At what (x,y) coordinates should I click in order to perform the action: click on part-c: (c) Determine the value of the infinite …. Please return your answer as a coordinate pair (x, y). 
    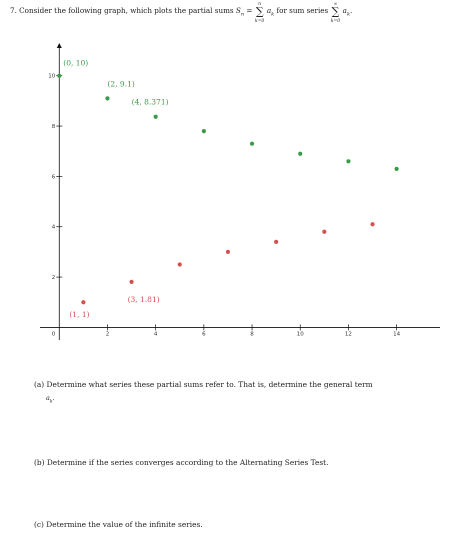
    Looking at the image, I should click on (118, 524).